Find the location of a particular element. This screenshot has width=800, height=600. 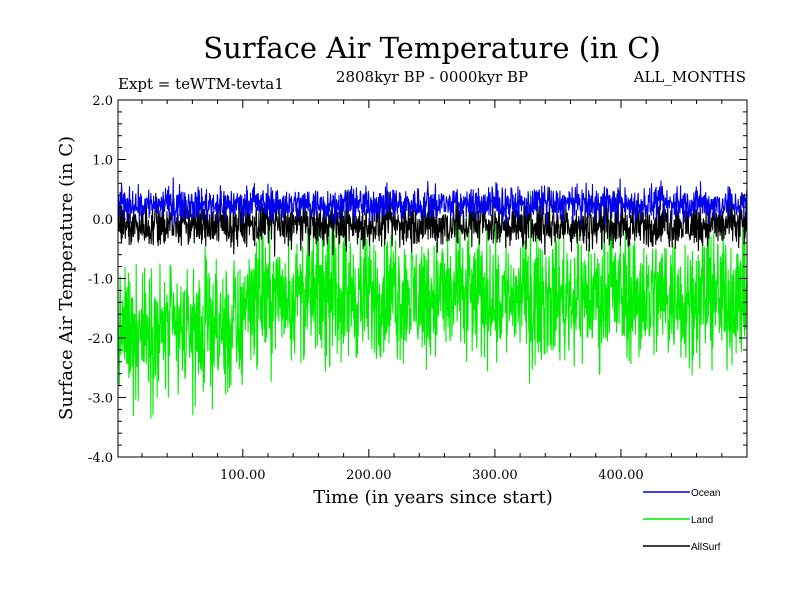

y-tick-label: 0.0 is located at coordinates (102, 220).